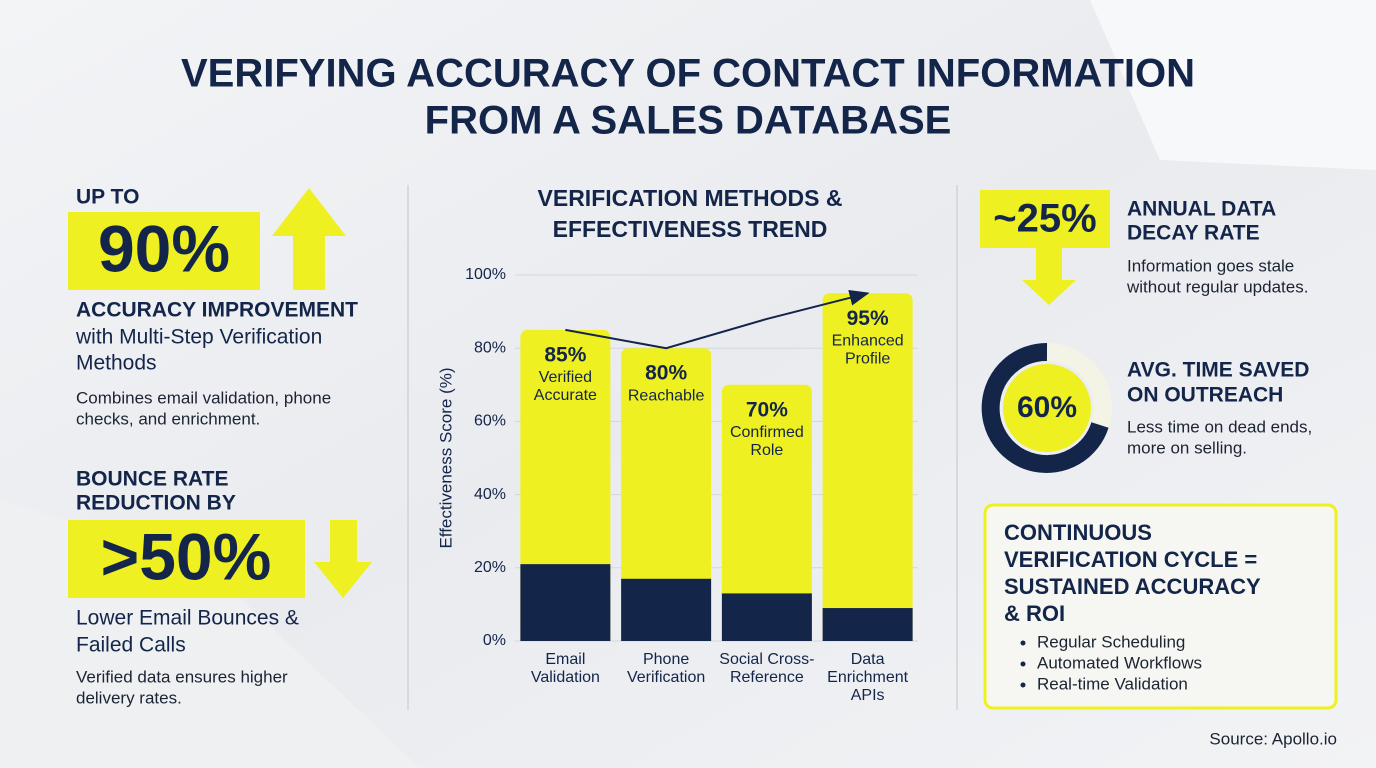  What do you see at coordinates (217, 310) in the screenshot?
I see `headline: ACCURACY IMPROVEMENT` at bounding box center [217, 310].